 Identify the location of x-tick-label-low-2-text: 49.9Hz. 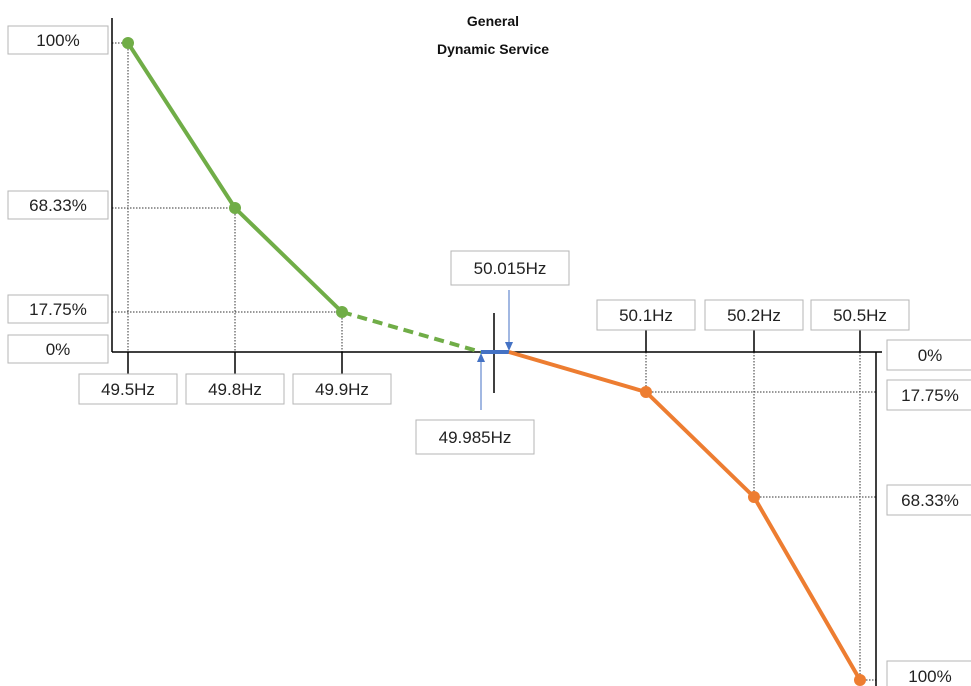
(342, 389).